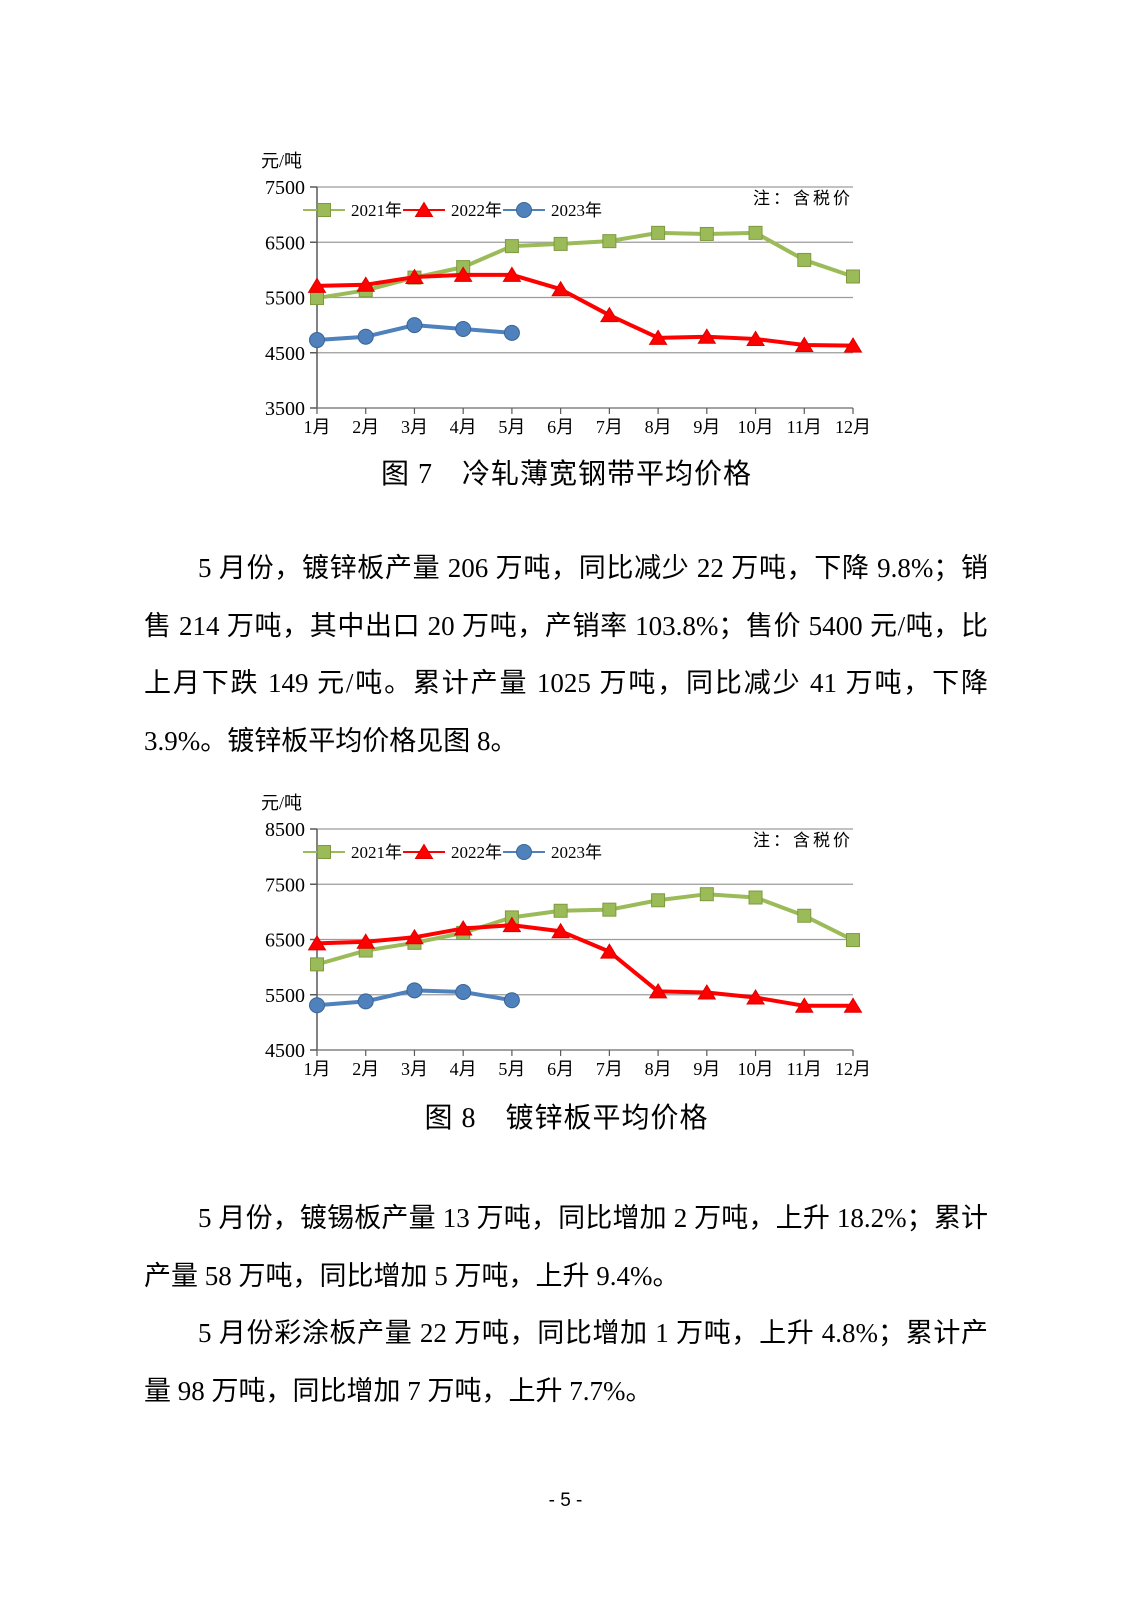  I want to click on y-axis-tick-labels: 4500 5500 6500 7500 8500, so click(285, 940).